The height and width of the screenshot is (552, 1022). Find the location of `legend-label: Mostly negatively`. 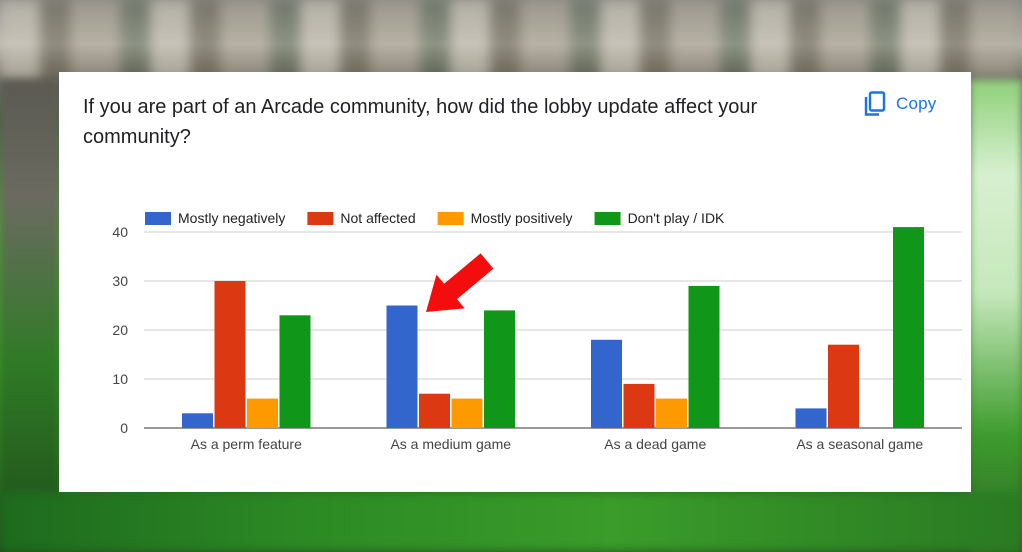

legend-label: Mostly negatively is located at coordinates (231, 218).